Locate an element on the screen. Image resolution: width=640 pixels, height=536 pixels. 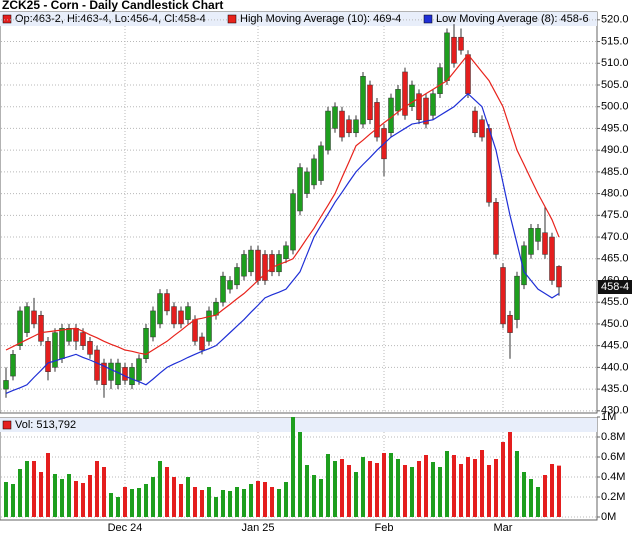
y-tick-label: 500.0 is located at coordinates (615, 107).